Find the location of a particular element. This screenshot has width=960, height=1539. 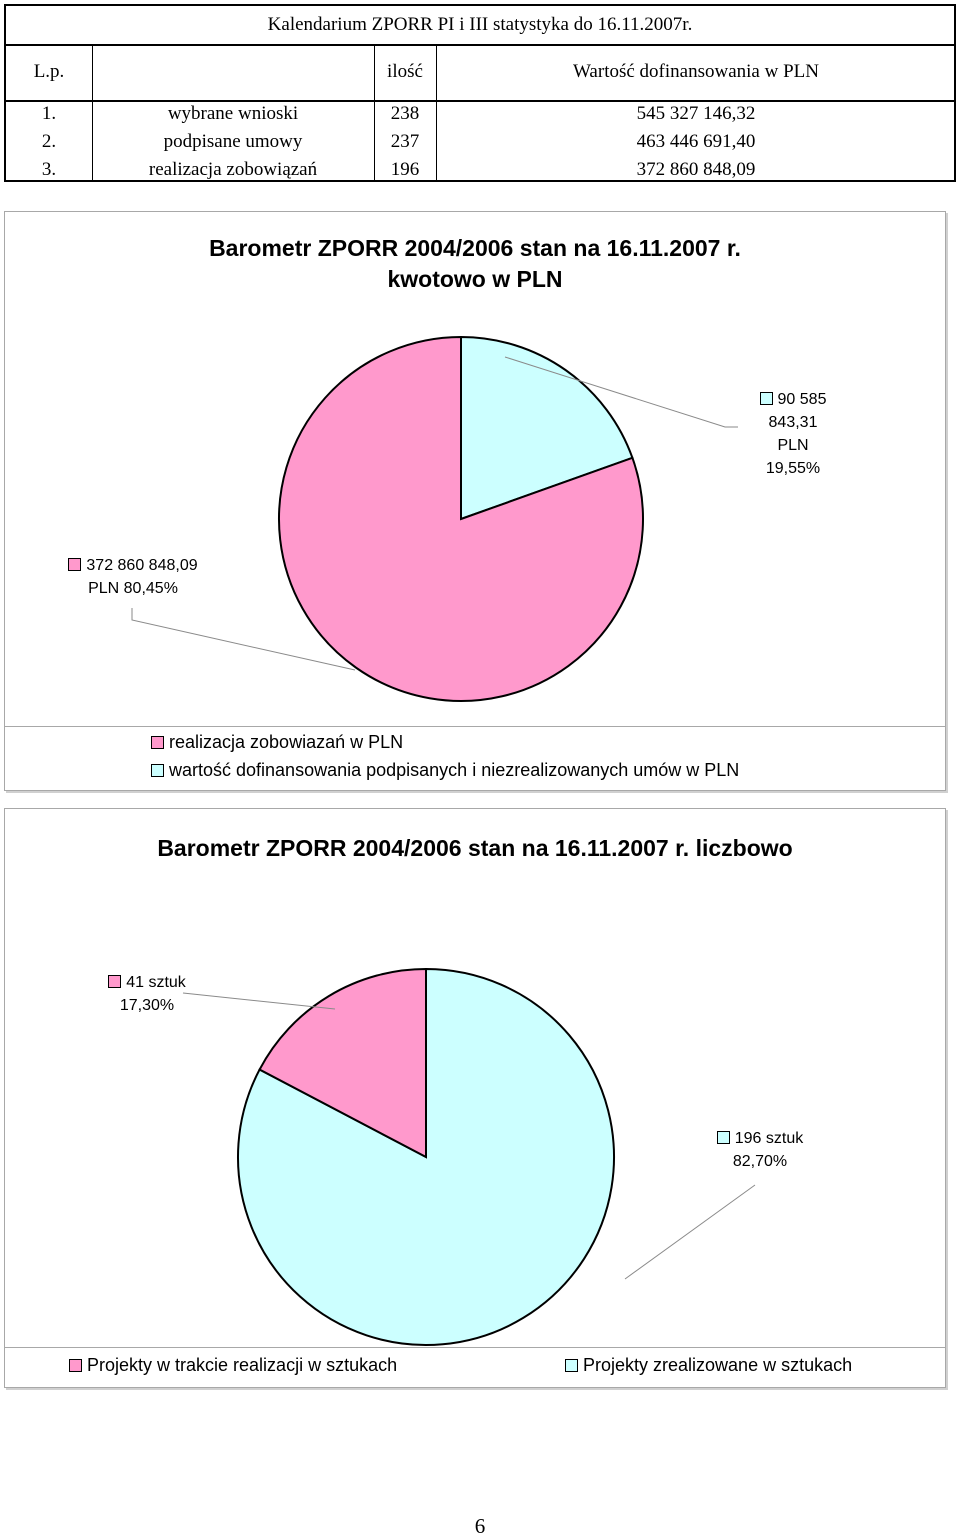

label-unit: PLN is located at coordinates (793, 445).